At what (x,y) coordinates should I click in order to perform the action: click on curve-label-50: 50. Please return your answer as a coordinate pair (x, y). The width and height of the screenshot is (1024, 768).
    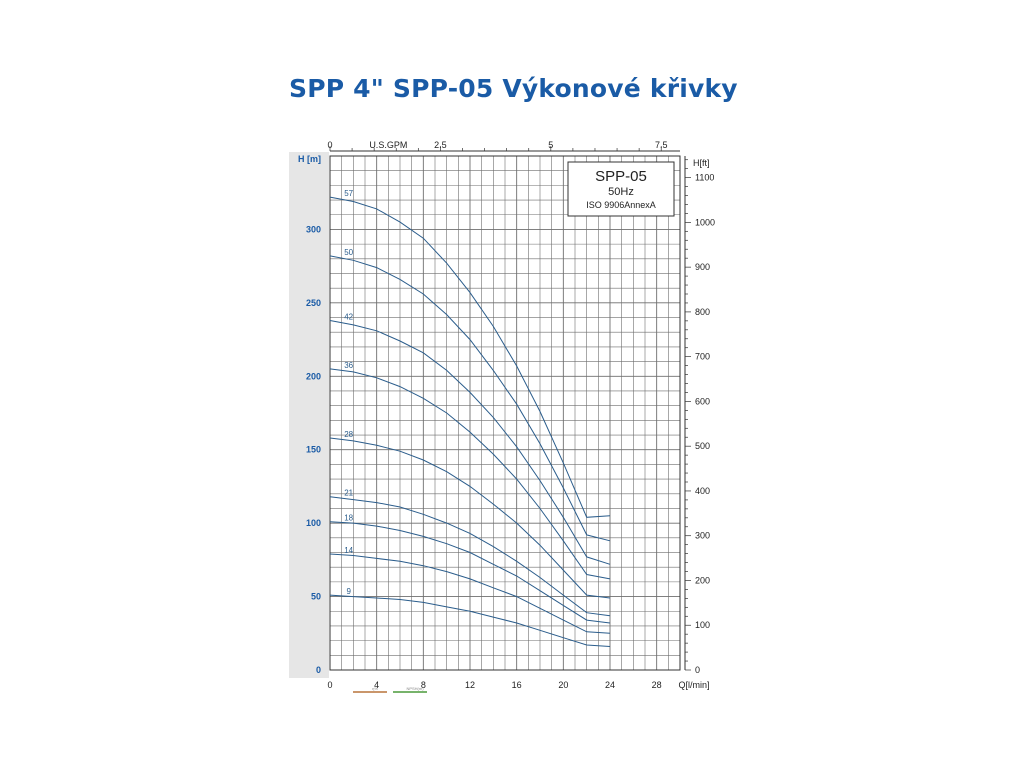
    Looking at the image, I should click on (348, 252).